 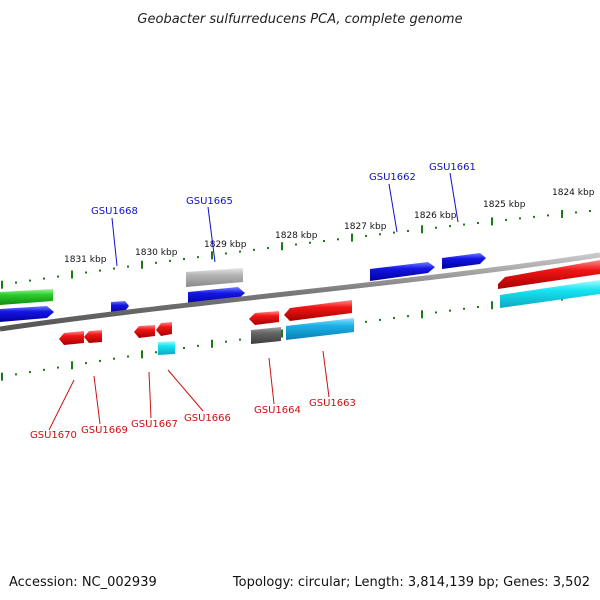 I want to click on kbp-label-1829: 1829 kbp, so click(x=225, y=245).